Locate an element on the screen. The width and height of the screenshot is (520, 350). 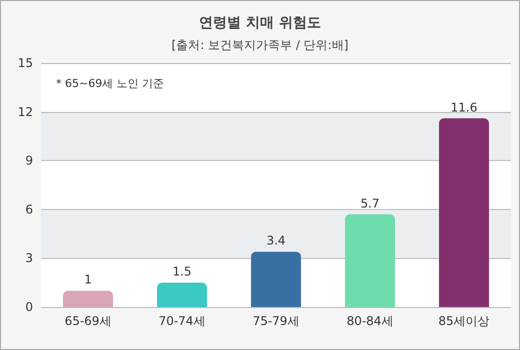
data-label: 1.5 is located at coordinates (182, 271).